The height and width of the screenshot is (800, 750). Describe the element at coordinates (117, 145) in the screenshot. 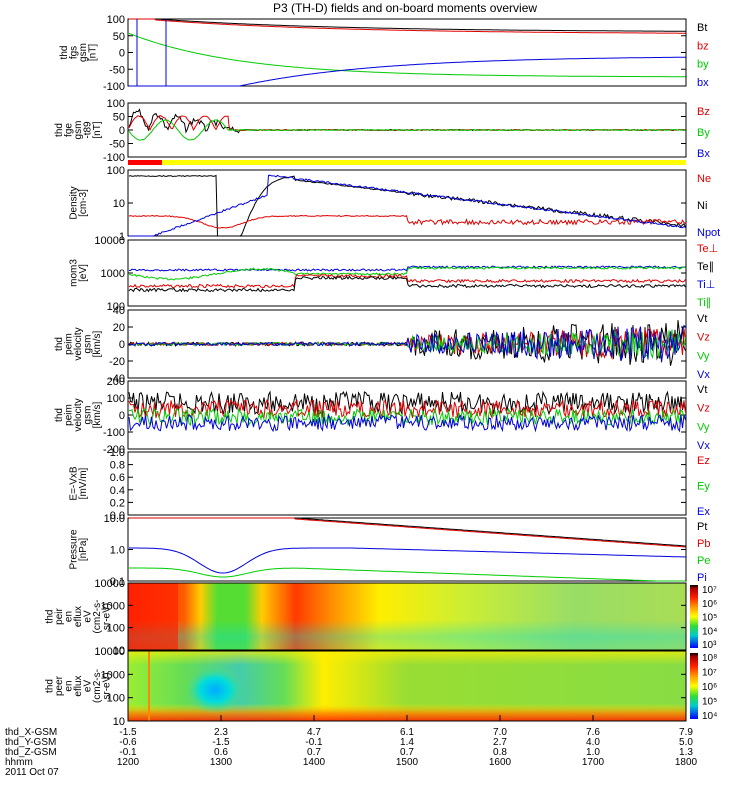

I see `y-tick-label: -50` at that location.